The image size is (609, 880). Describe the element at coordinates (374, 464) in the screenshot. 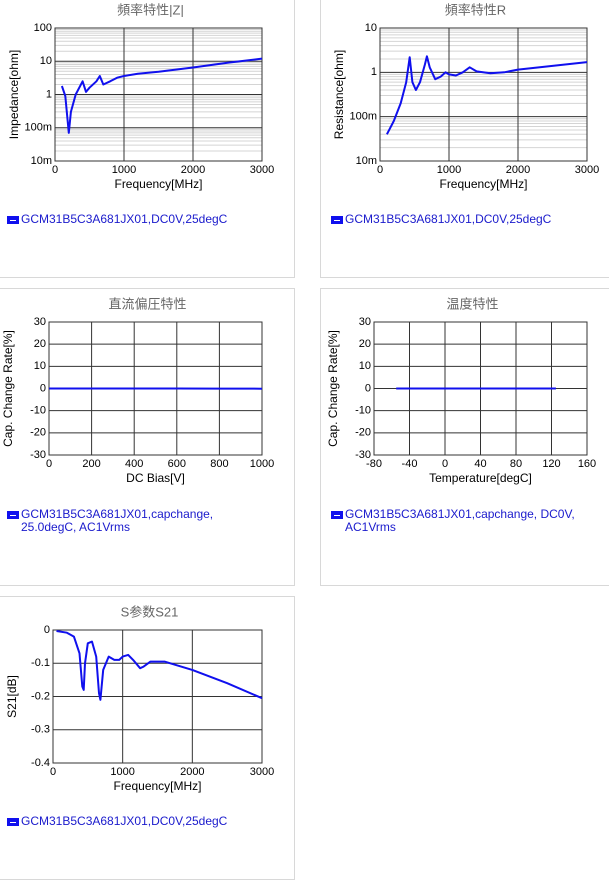

I see `x-tick-label: -80` at that location.